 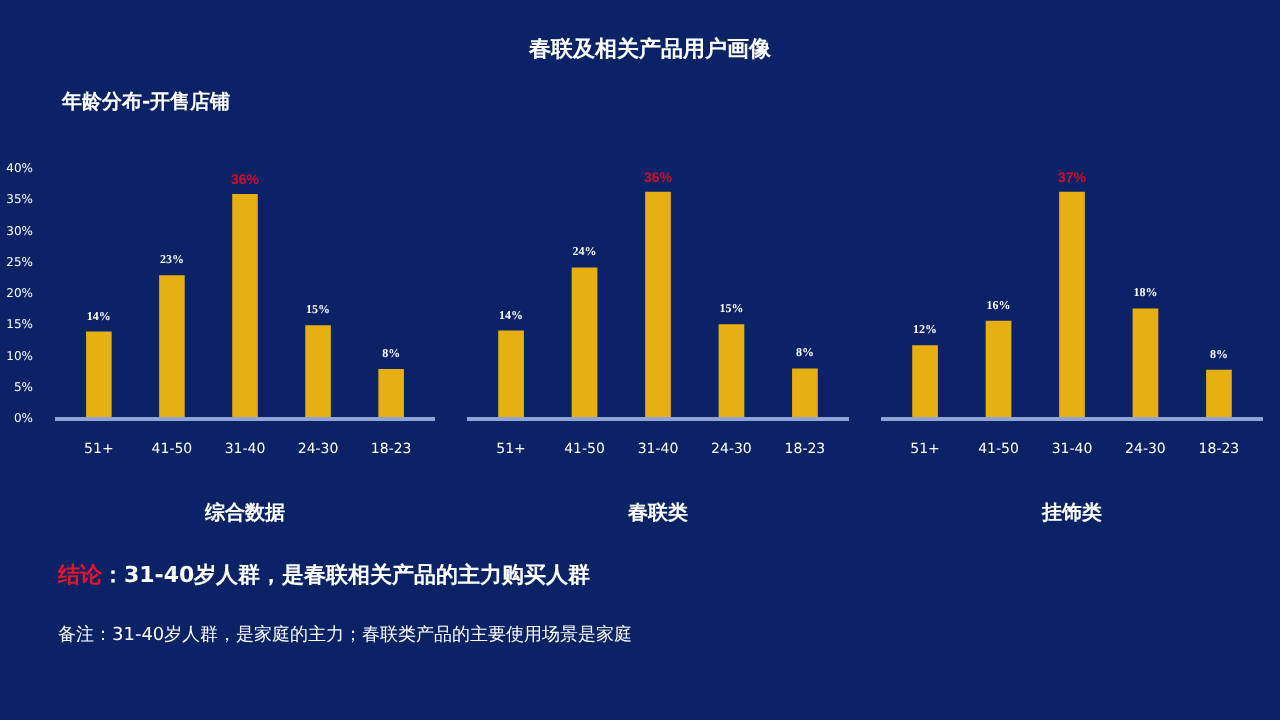 What do you see at coordinates (146, 104) in the screenshot?
I see `chart-subtitle: 年龄分布-开售店铺` at bounding box center [146, 104].